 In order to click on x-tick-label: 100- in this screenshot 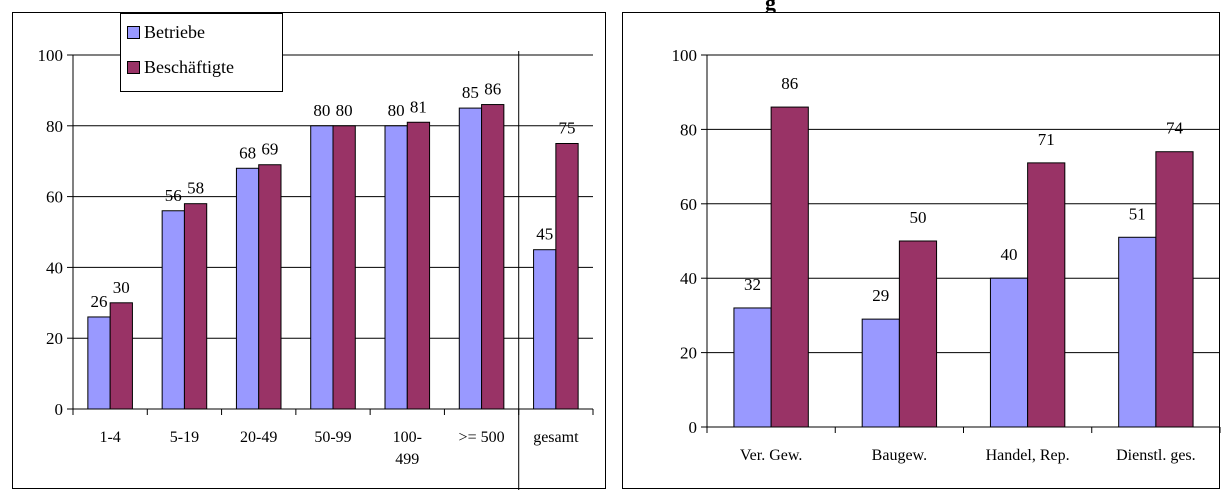, I will do `click(407, 437)`.